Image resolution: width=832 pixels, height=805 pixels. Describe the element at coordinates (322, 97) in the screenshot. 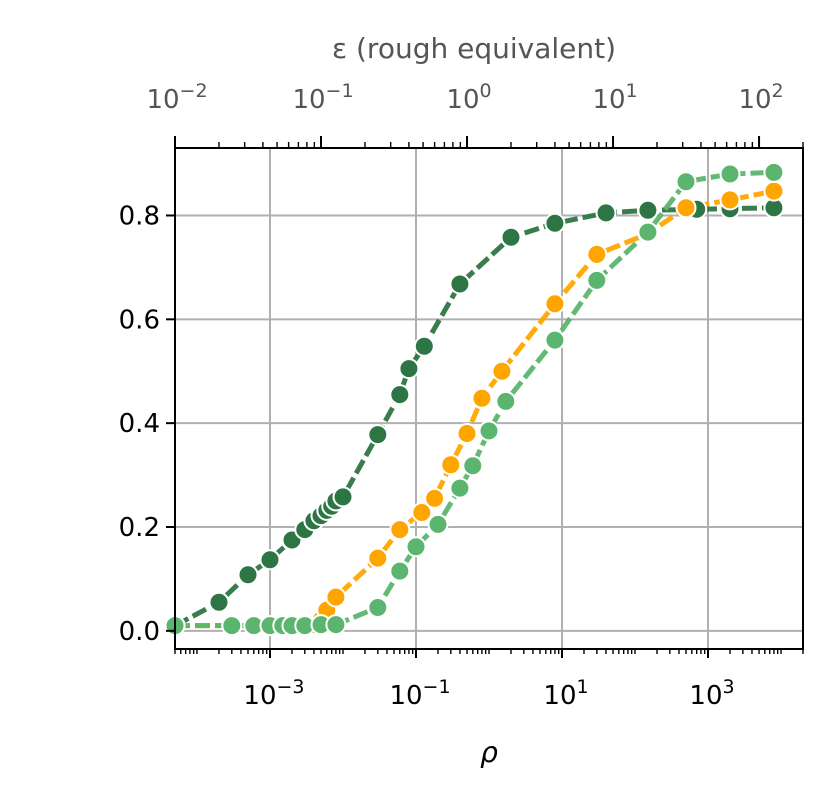

I see `top-tick-label: 10⁻¹` at that location.